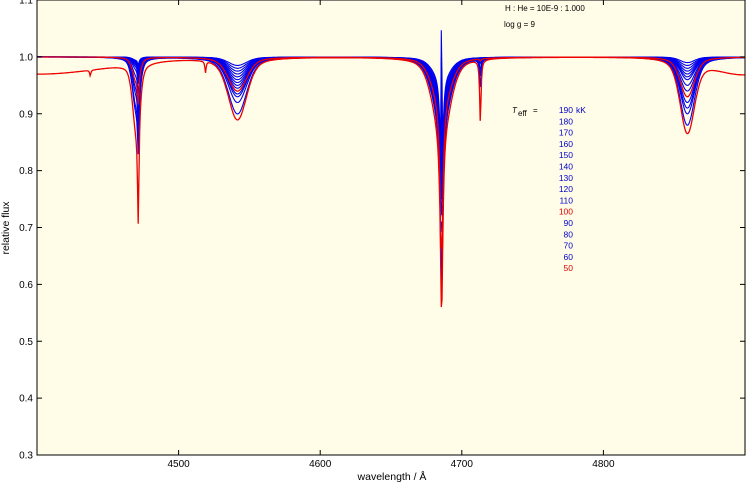 This screenshot has width=746, height=483. Describe the element at coordinates (566, 178) in the screenshot. I see `legend-entry: 130` at that location.